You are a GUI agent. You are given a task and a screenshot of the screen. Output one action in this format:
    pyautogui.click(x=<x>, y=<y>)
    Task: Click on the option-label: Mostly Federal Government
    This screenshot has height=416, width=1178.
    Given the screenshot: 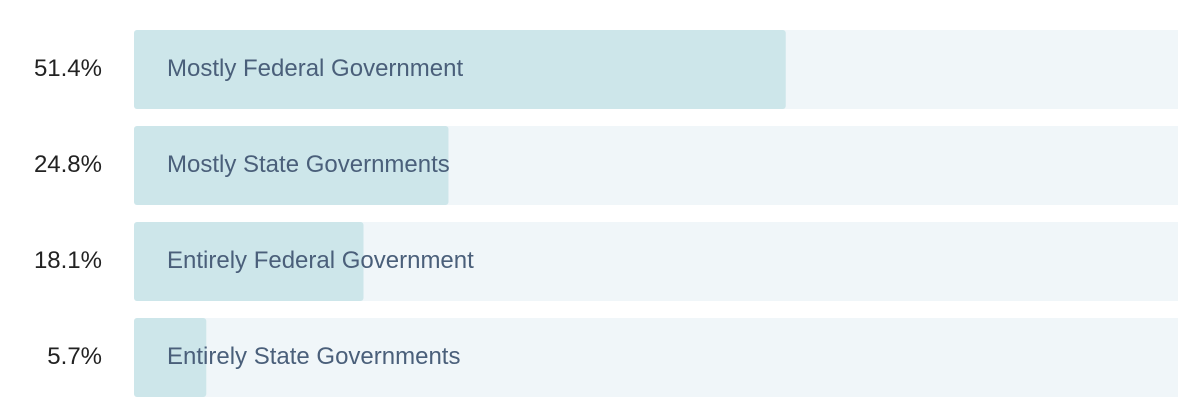 What is the action you would take?
    pyautogui.click(x=315, y=68)
    